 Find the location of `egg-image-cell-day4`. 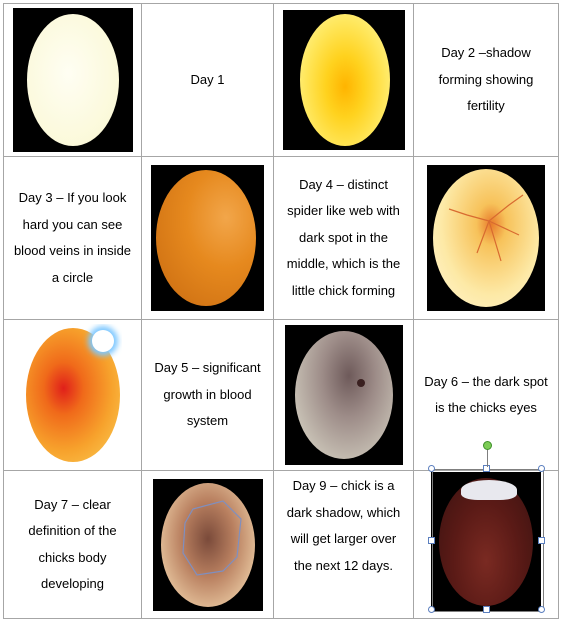

egg-image-cell-day4 is located at coordinates (486, 238).